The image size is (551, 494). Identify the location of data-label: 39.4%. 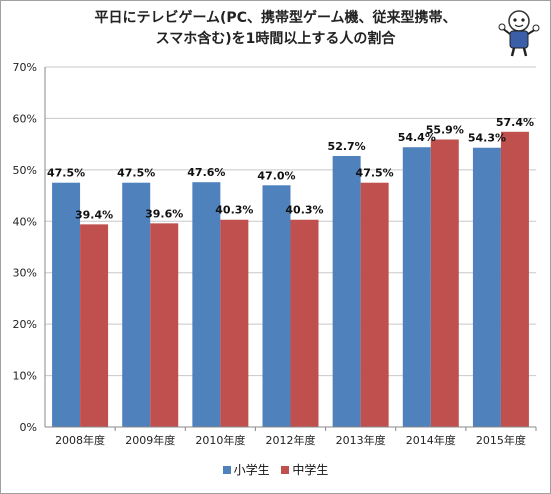
(94, 214).